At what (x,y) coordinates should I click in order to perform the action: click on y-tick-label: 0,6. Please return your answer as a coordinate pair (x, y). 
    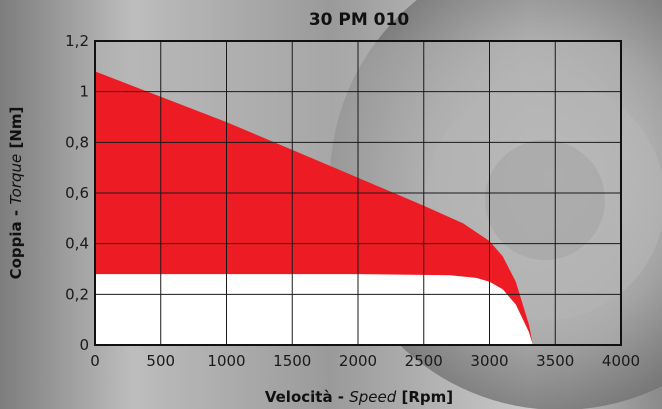
    Looking at the image, I should click on (77, 193).